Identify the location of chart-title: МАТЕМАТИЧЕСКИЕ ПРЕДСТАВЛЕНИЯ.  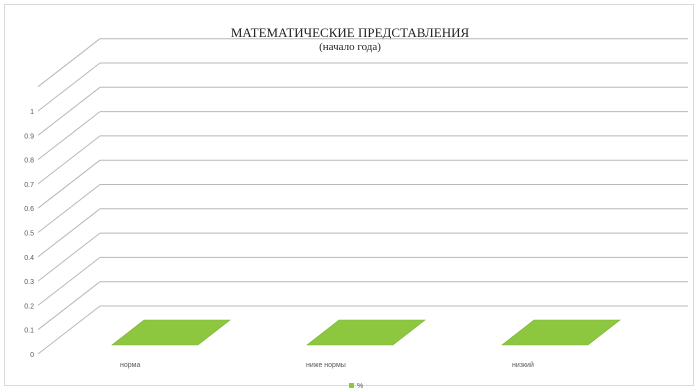
(350, 32).